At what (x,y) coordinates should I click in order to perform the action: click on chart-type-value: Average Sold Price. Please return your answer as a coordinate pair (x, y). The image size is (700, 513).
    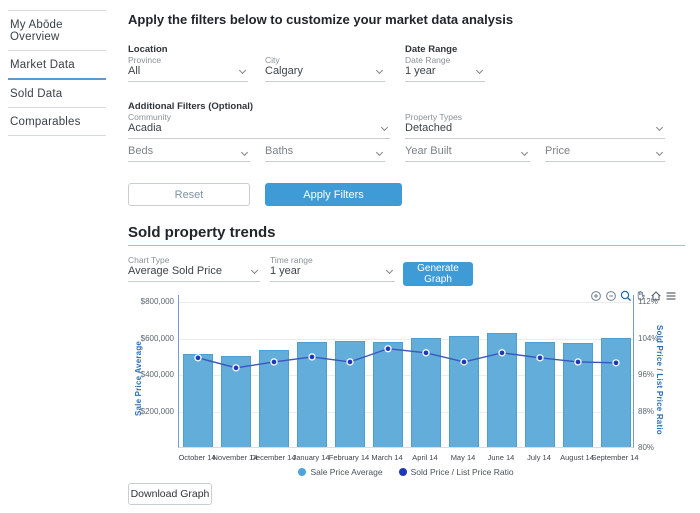
    Looking at the image, I should click on (175, 271).